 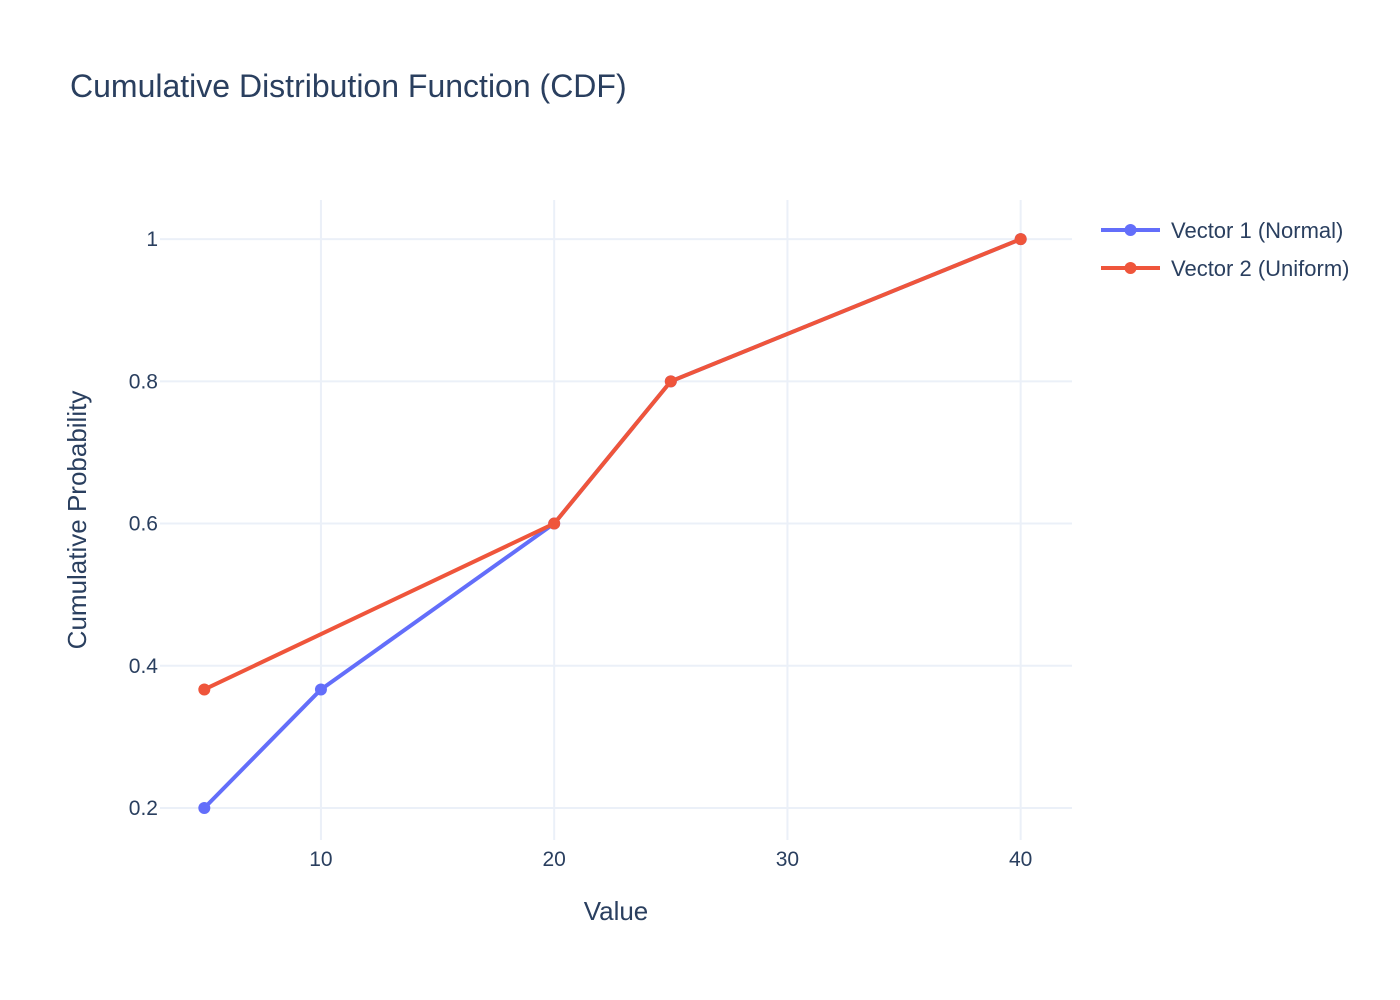 What do you see at coordinates (143, 808) in the screenshot?
I see `y-tick-label: 0.2` at bounding box center [143, 808].